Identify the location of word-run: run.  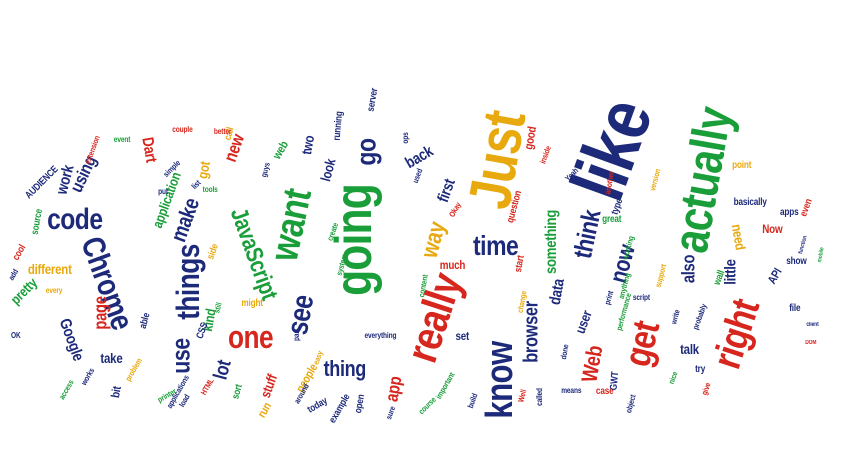
(263, 410).